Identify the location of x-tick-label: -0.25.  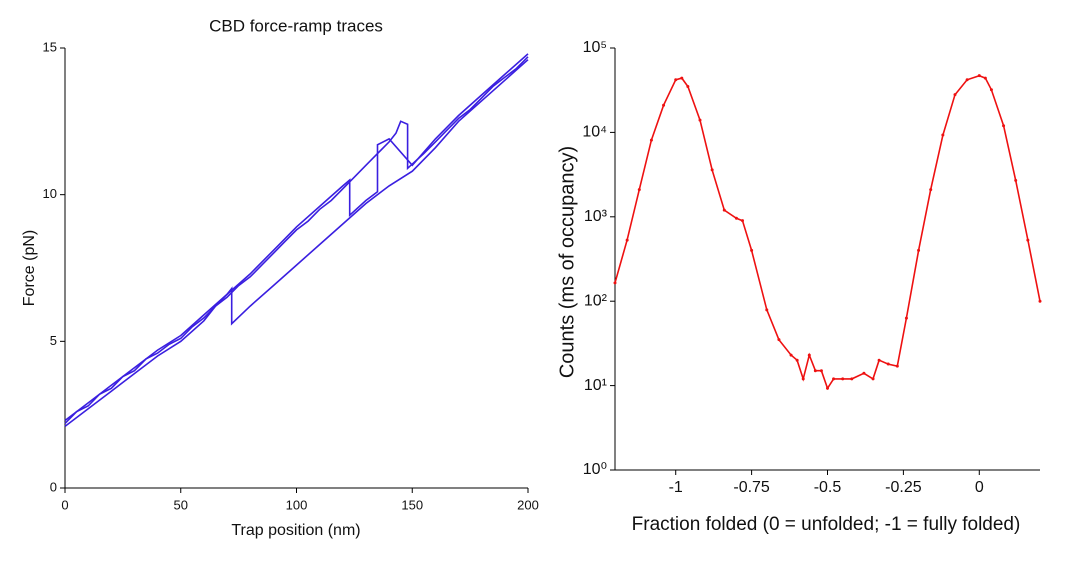
(903, 487).